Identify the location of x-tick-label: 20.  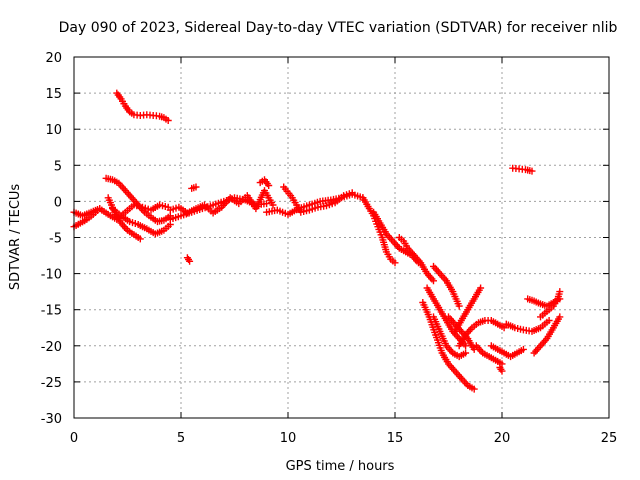
(502, 438).